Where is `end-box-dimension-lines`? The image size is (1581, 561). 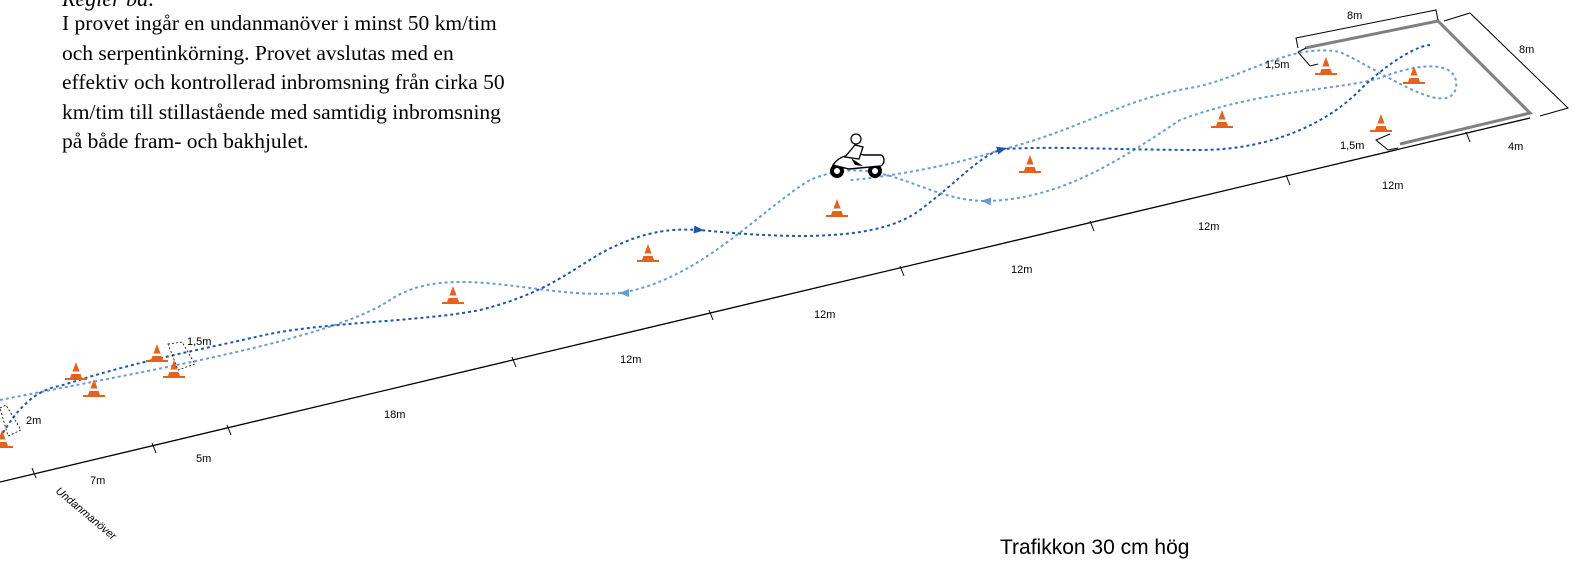 end-box-dimension-lines is located at coordinates (1432, 80).